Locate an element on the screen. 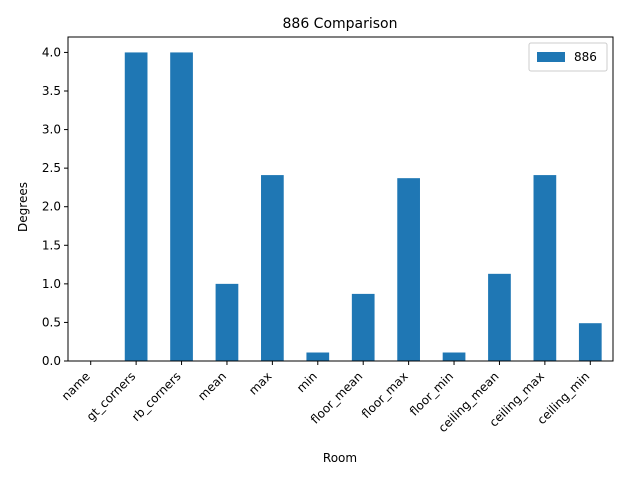 The width and height of the screenshot is (640, 480). y-tick-label: 3.0 is located at coordinates (51, 130).